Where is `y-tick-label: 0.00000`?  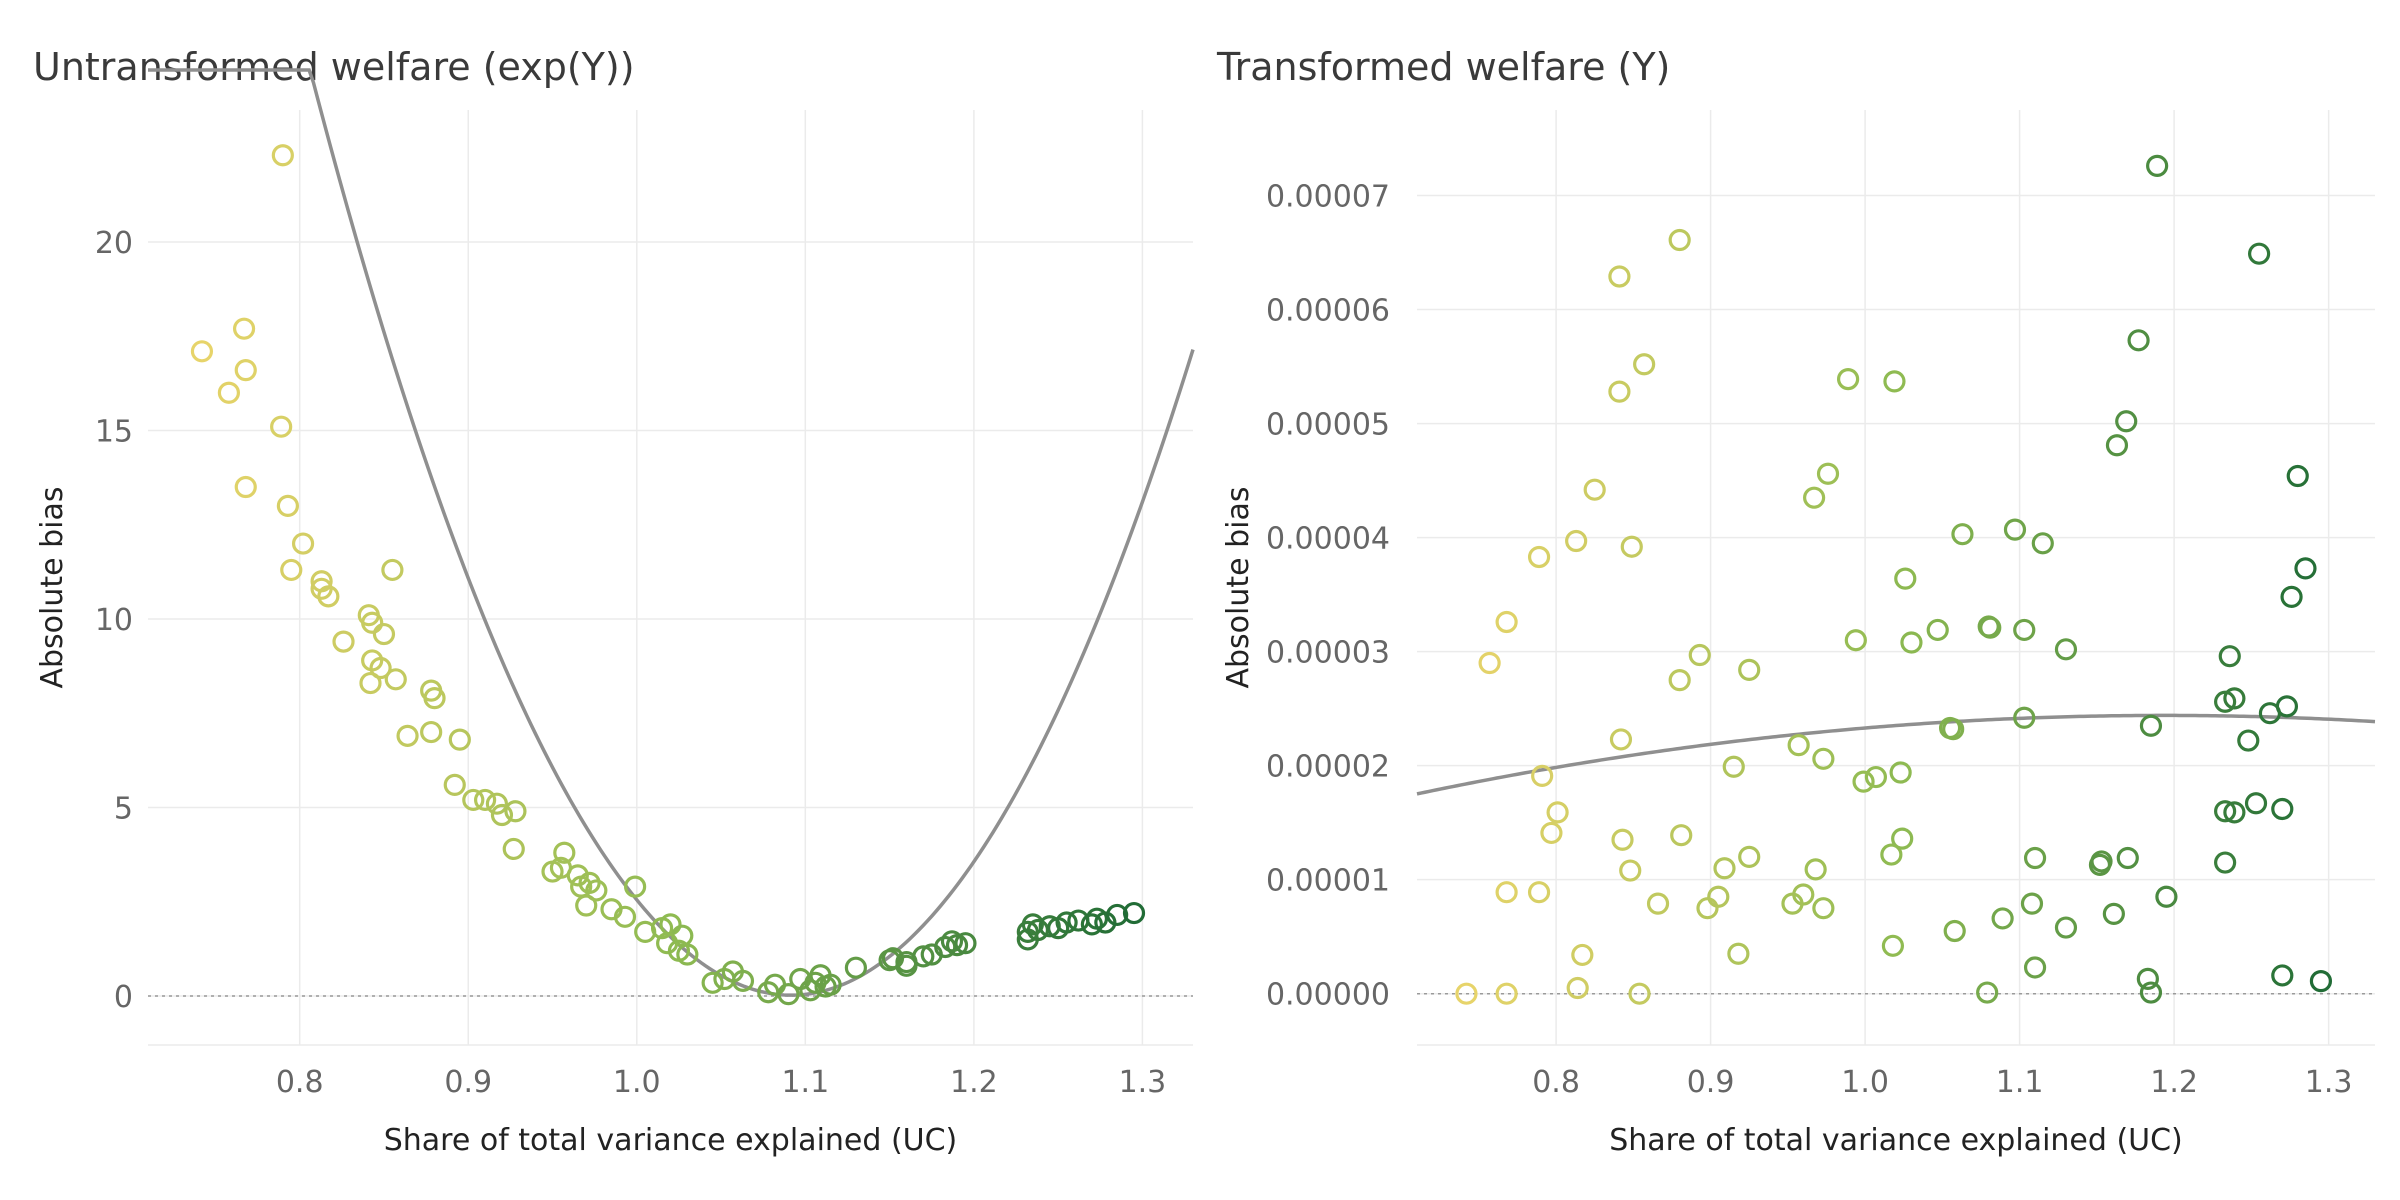 y-tick-label: 0.00000 is located at coordinates (1328, 995).